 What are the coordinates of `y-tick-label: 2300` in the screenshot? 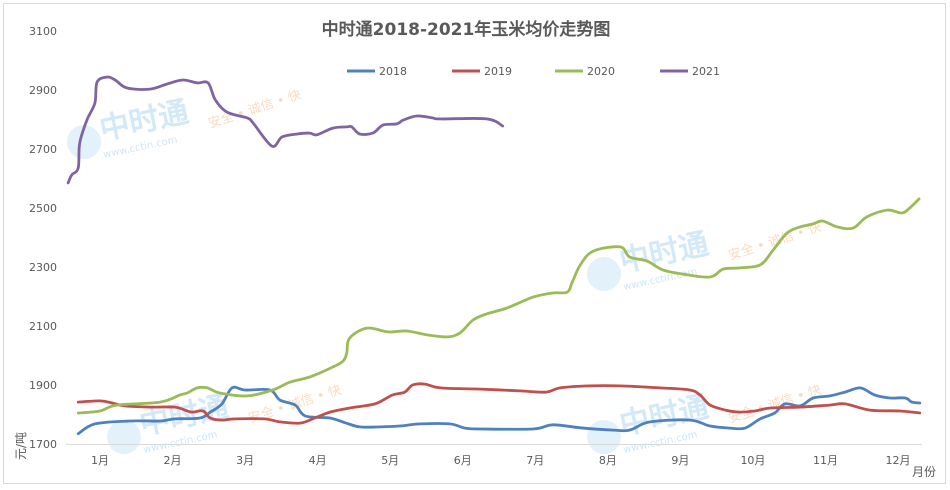 It's located at (43, 267).